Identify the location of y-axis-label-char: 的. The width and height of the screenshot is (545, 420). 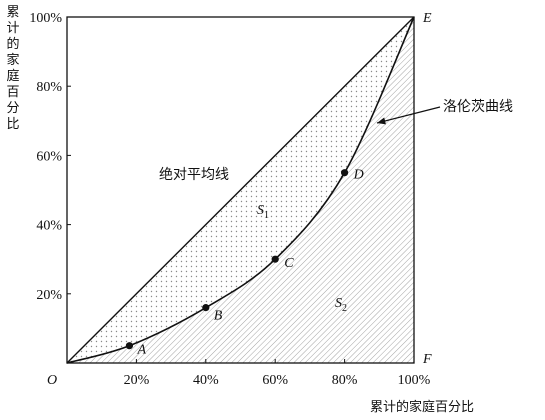
(12, 44).